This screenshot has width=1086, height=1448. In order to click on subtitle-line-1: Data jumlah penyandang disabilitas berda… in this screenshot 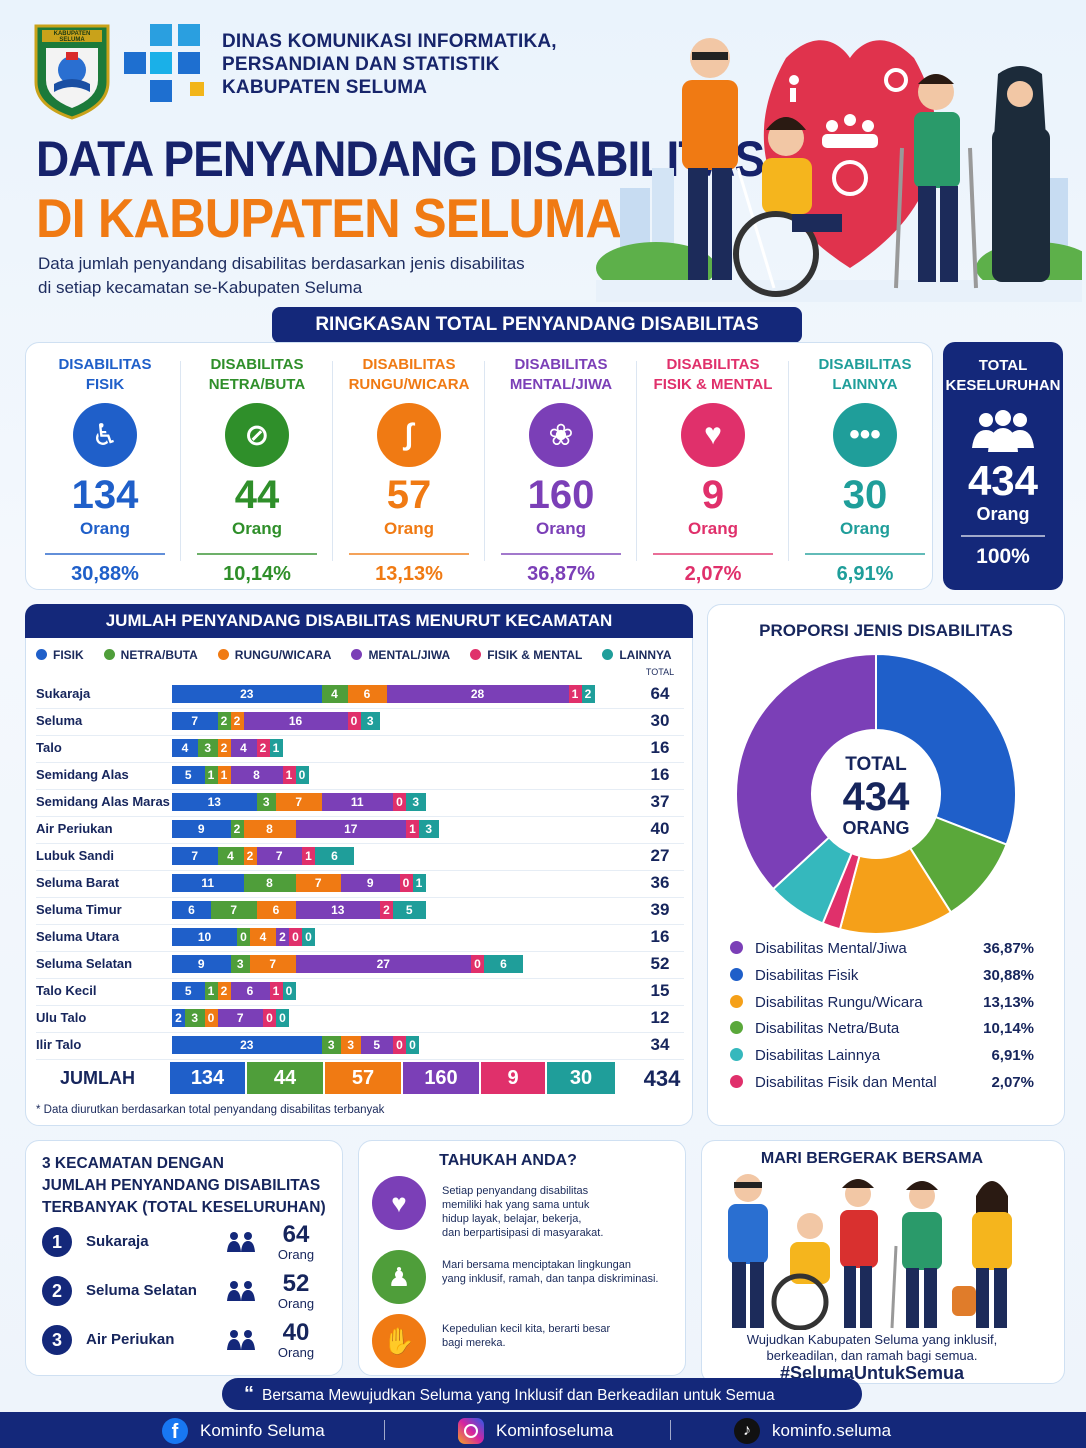, I will do `click(281, 263)`.